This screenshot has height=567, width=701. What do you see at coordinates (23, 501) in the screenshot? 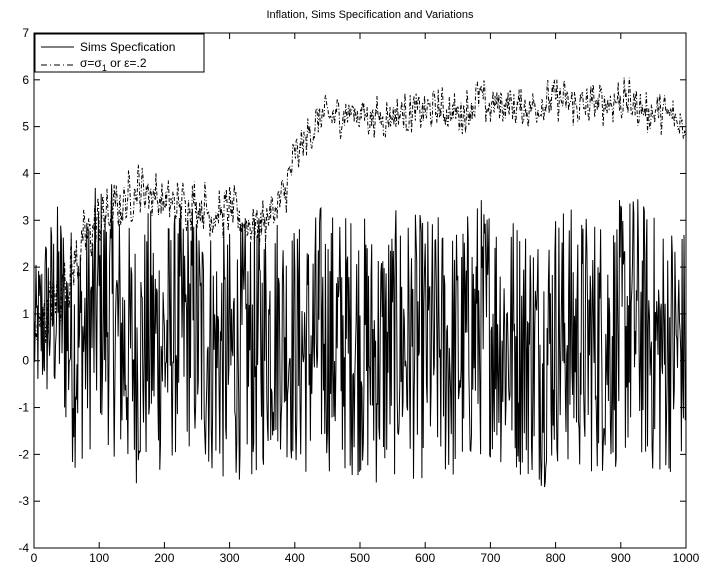
I see `y-tick-label: -3` at bounding box center [23, 501].